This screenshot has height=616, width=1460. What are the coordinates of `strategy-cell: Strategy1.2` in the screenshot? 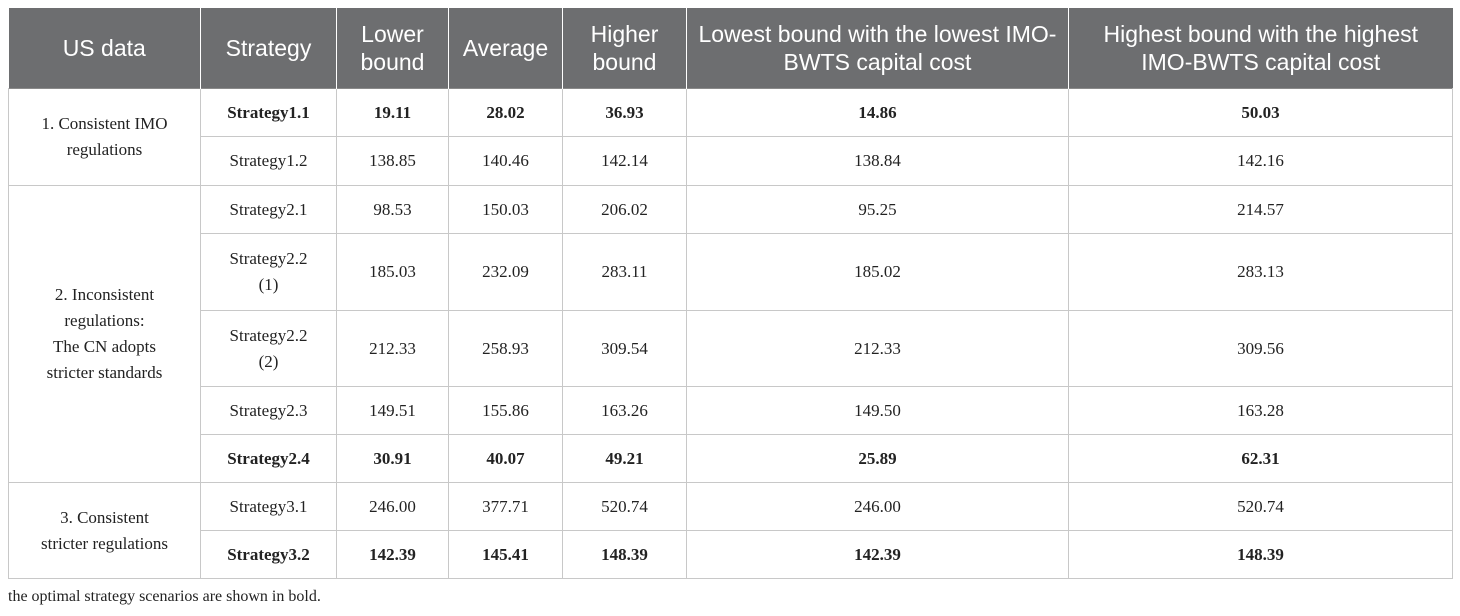 It's located at (268, 161).